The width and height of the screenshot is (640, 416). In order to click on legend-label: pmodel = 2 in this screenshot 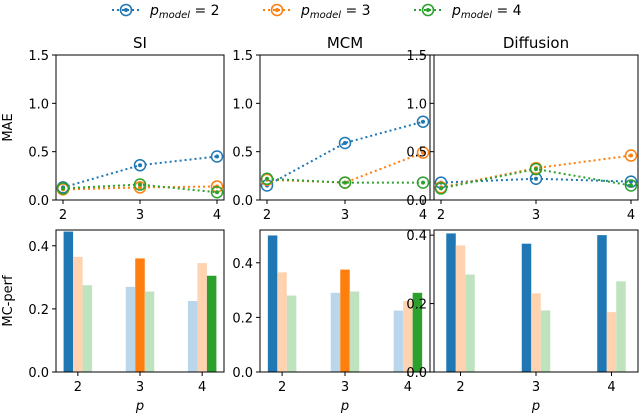, I will do `click(184, 12)`.